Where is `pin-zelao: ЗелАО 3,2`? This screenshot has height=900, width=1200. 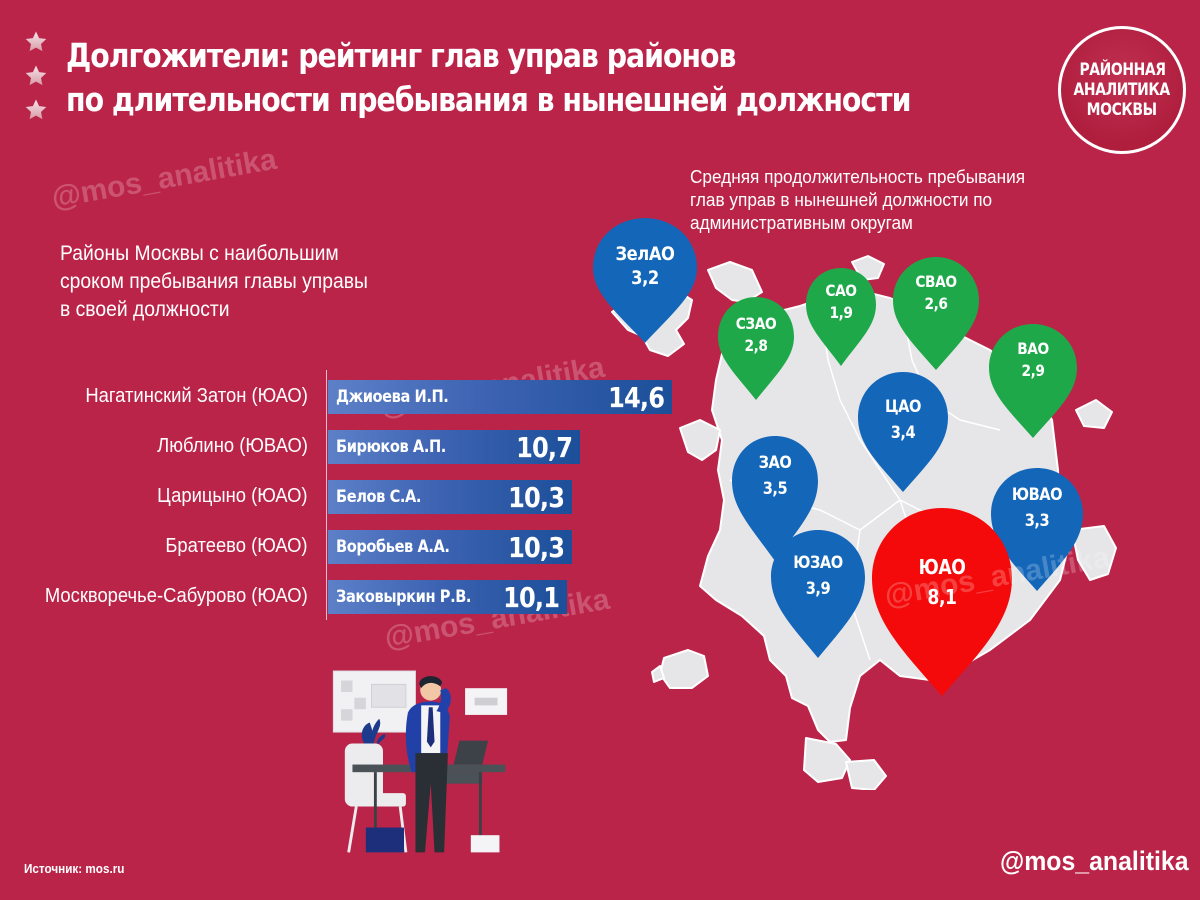 pin-zelao: ЗелАО 3,2 is located at coordinates (645, 280).